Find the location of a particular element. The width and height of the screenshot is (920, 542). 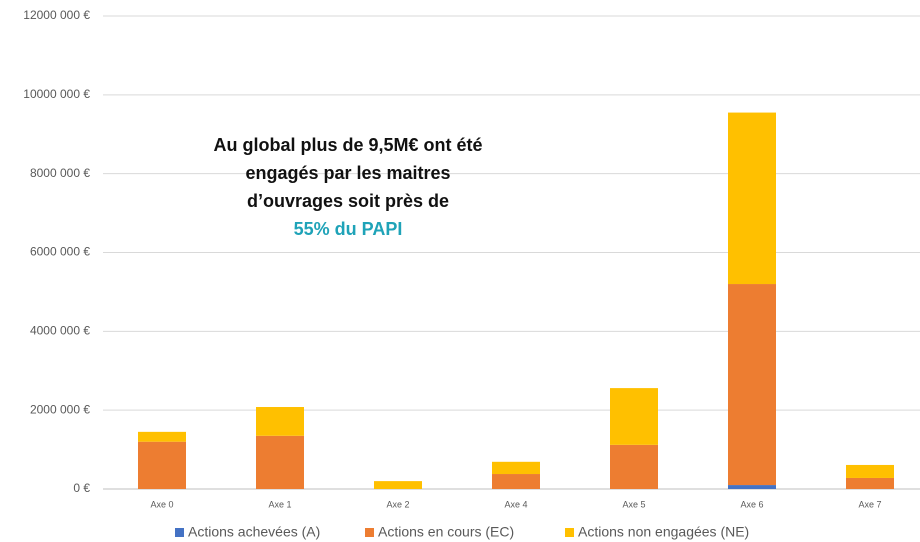

x-tick-label: Axe 1 is located at coordinates (279, 504).